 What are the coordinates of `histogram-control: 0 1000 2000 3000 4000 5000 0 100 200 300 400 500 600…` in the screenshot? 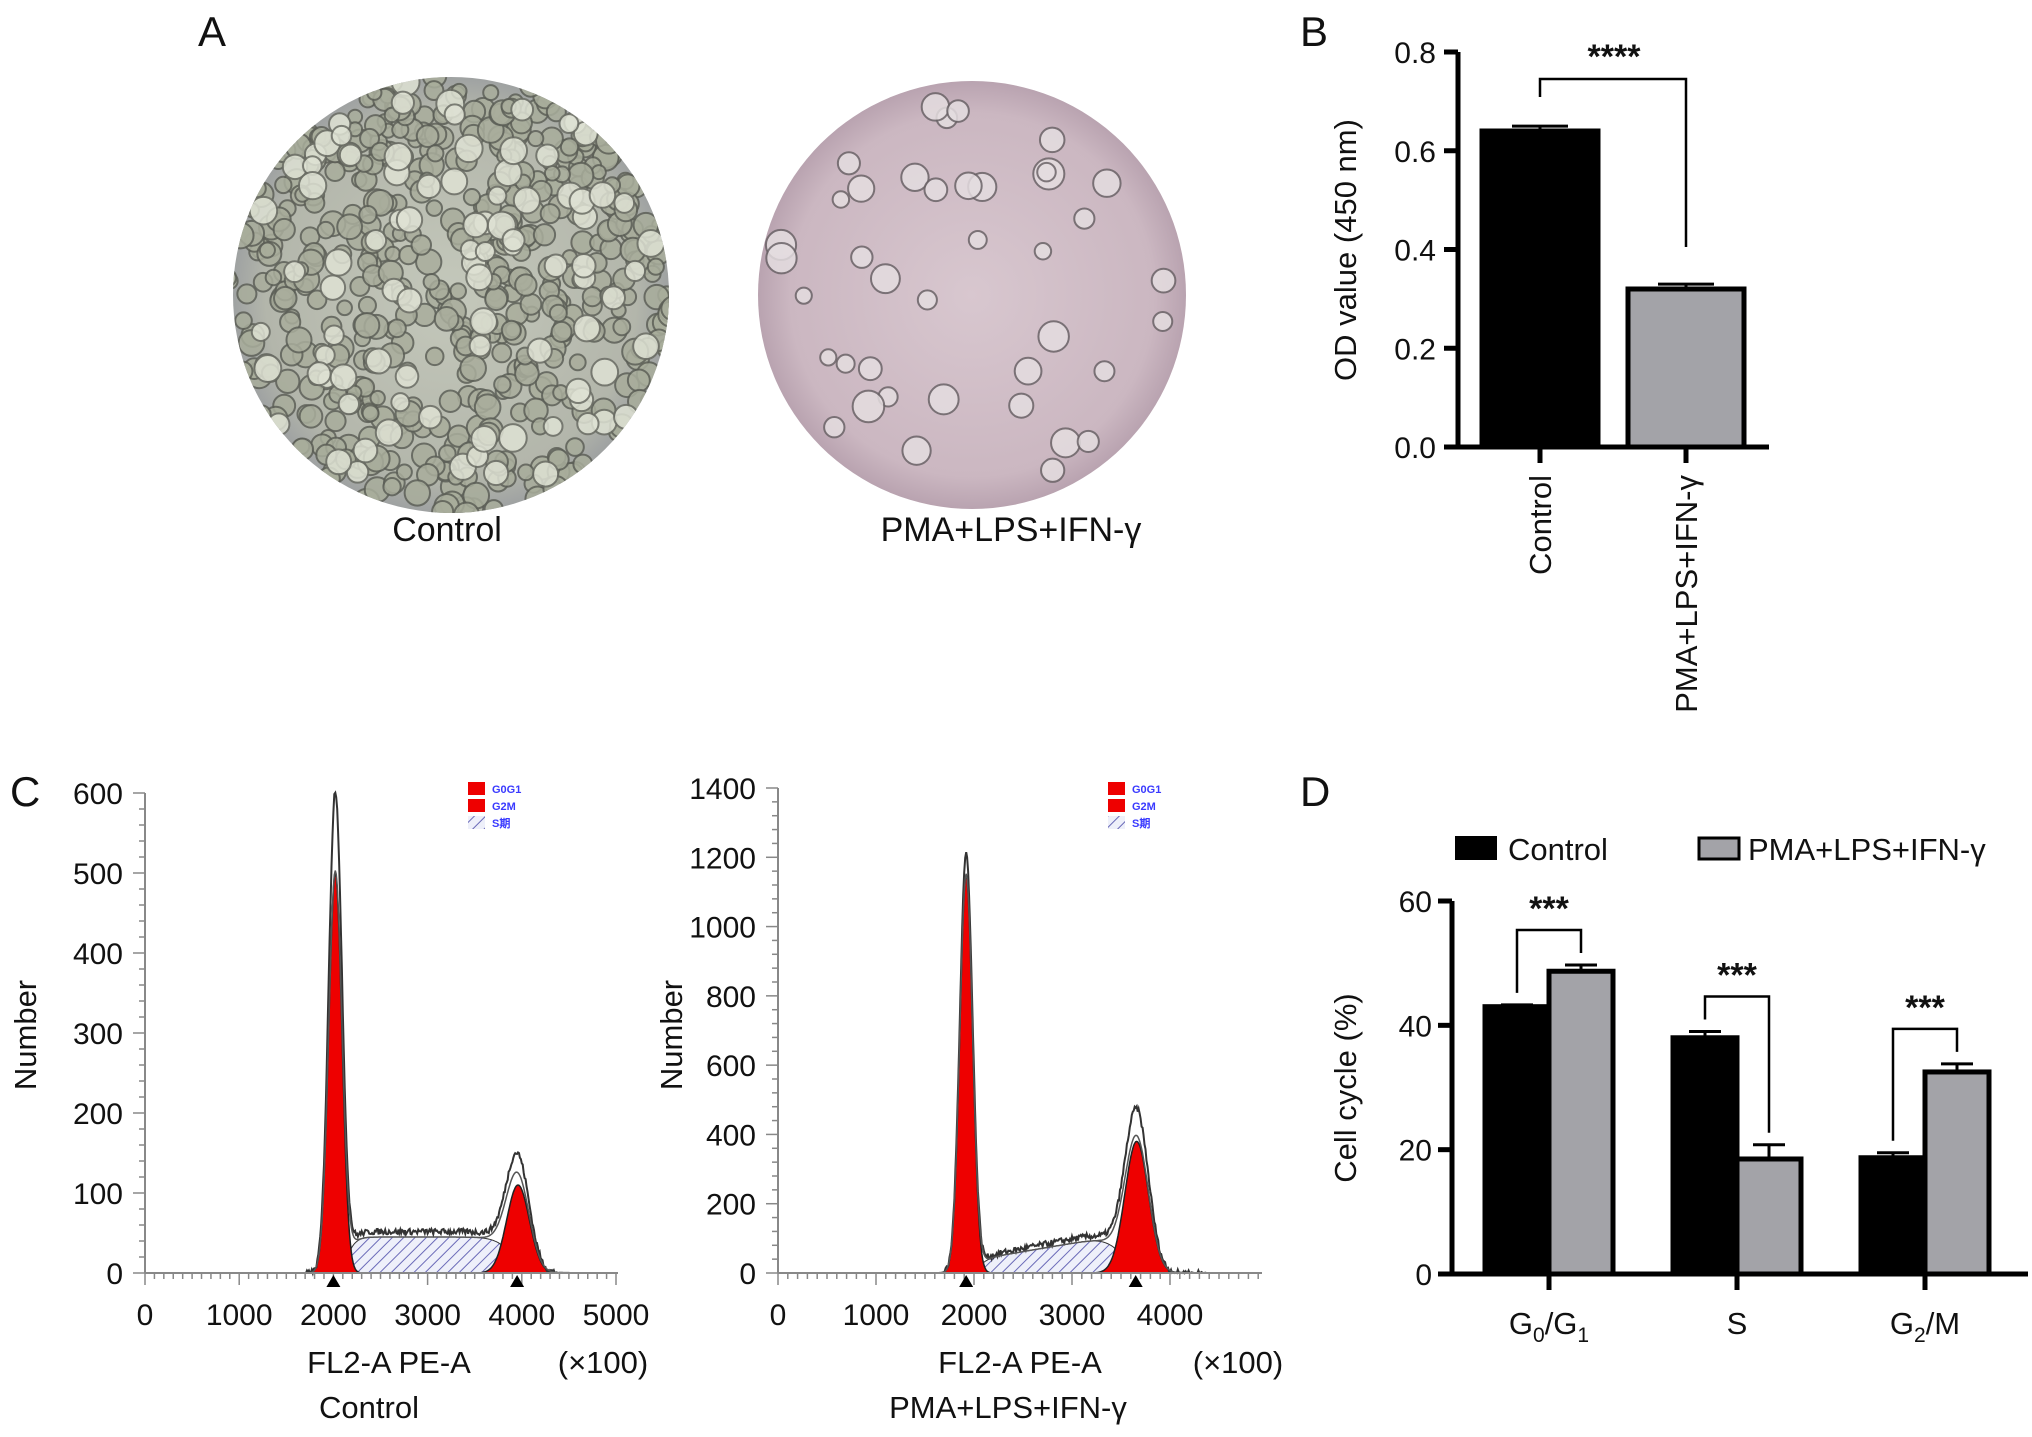 It's located at (361, 1055).